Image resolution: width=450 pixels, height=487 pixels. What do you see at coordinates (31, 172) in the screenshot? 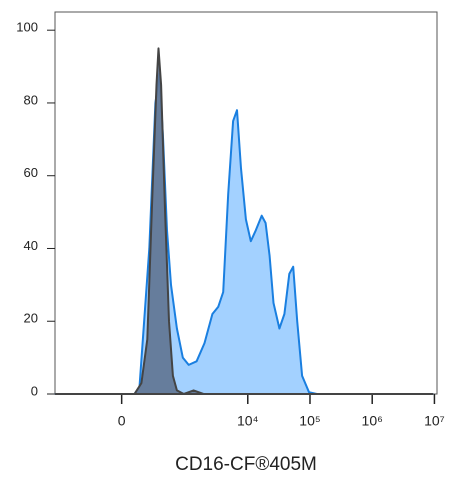
I see `y-tick-label: 60` at bounding box center [31, 172].